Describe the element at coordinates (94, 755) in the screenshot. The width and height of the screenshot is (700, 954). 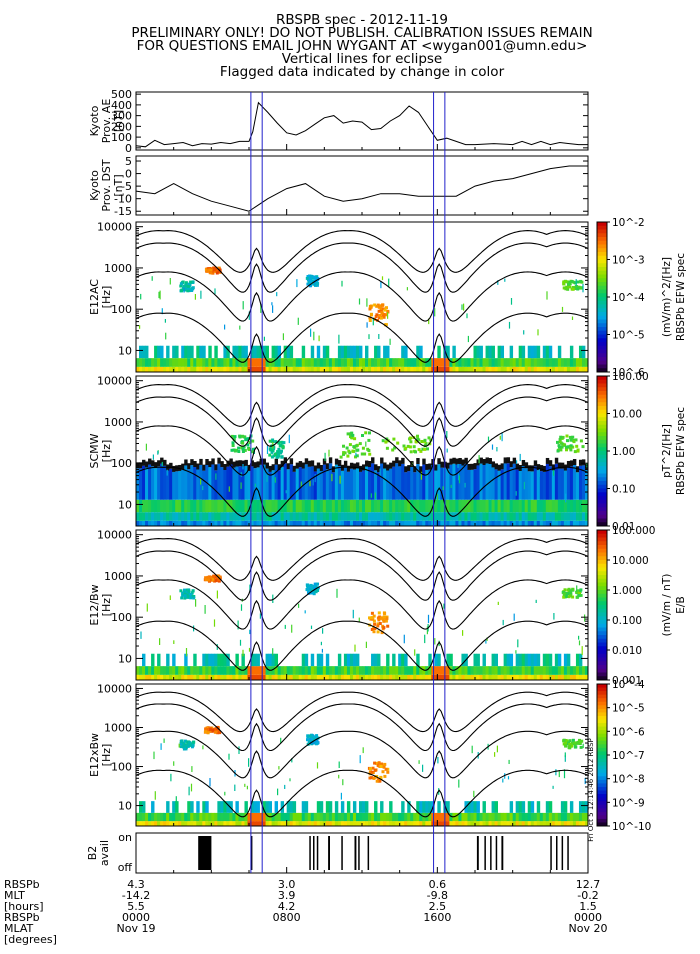
I see `y-axis-label: E12xBw` at that location.